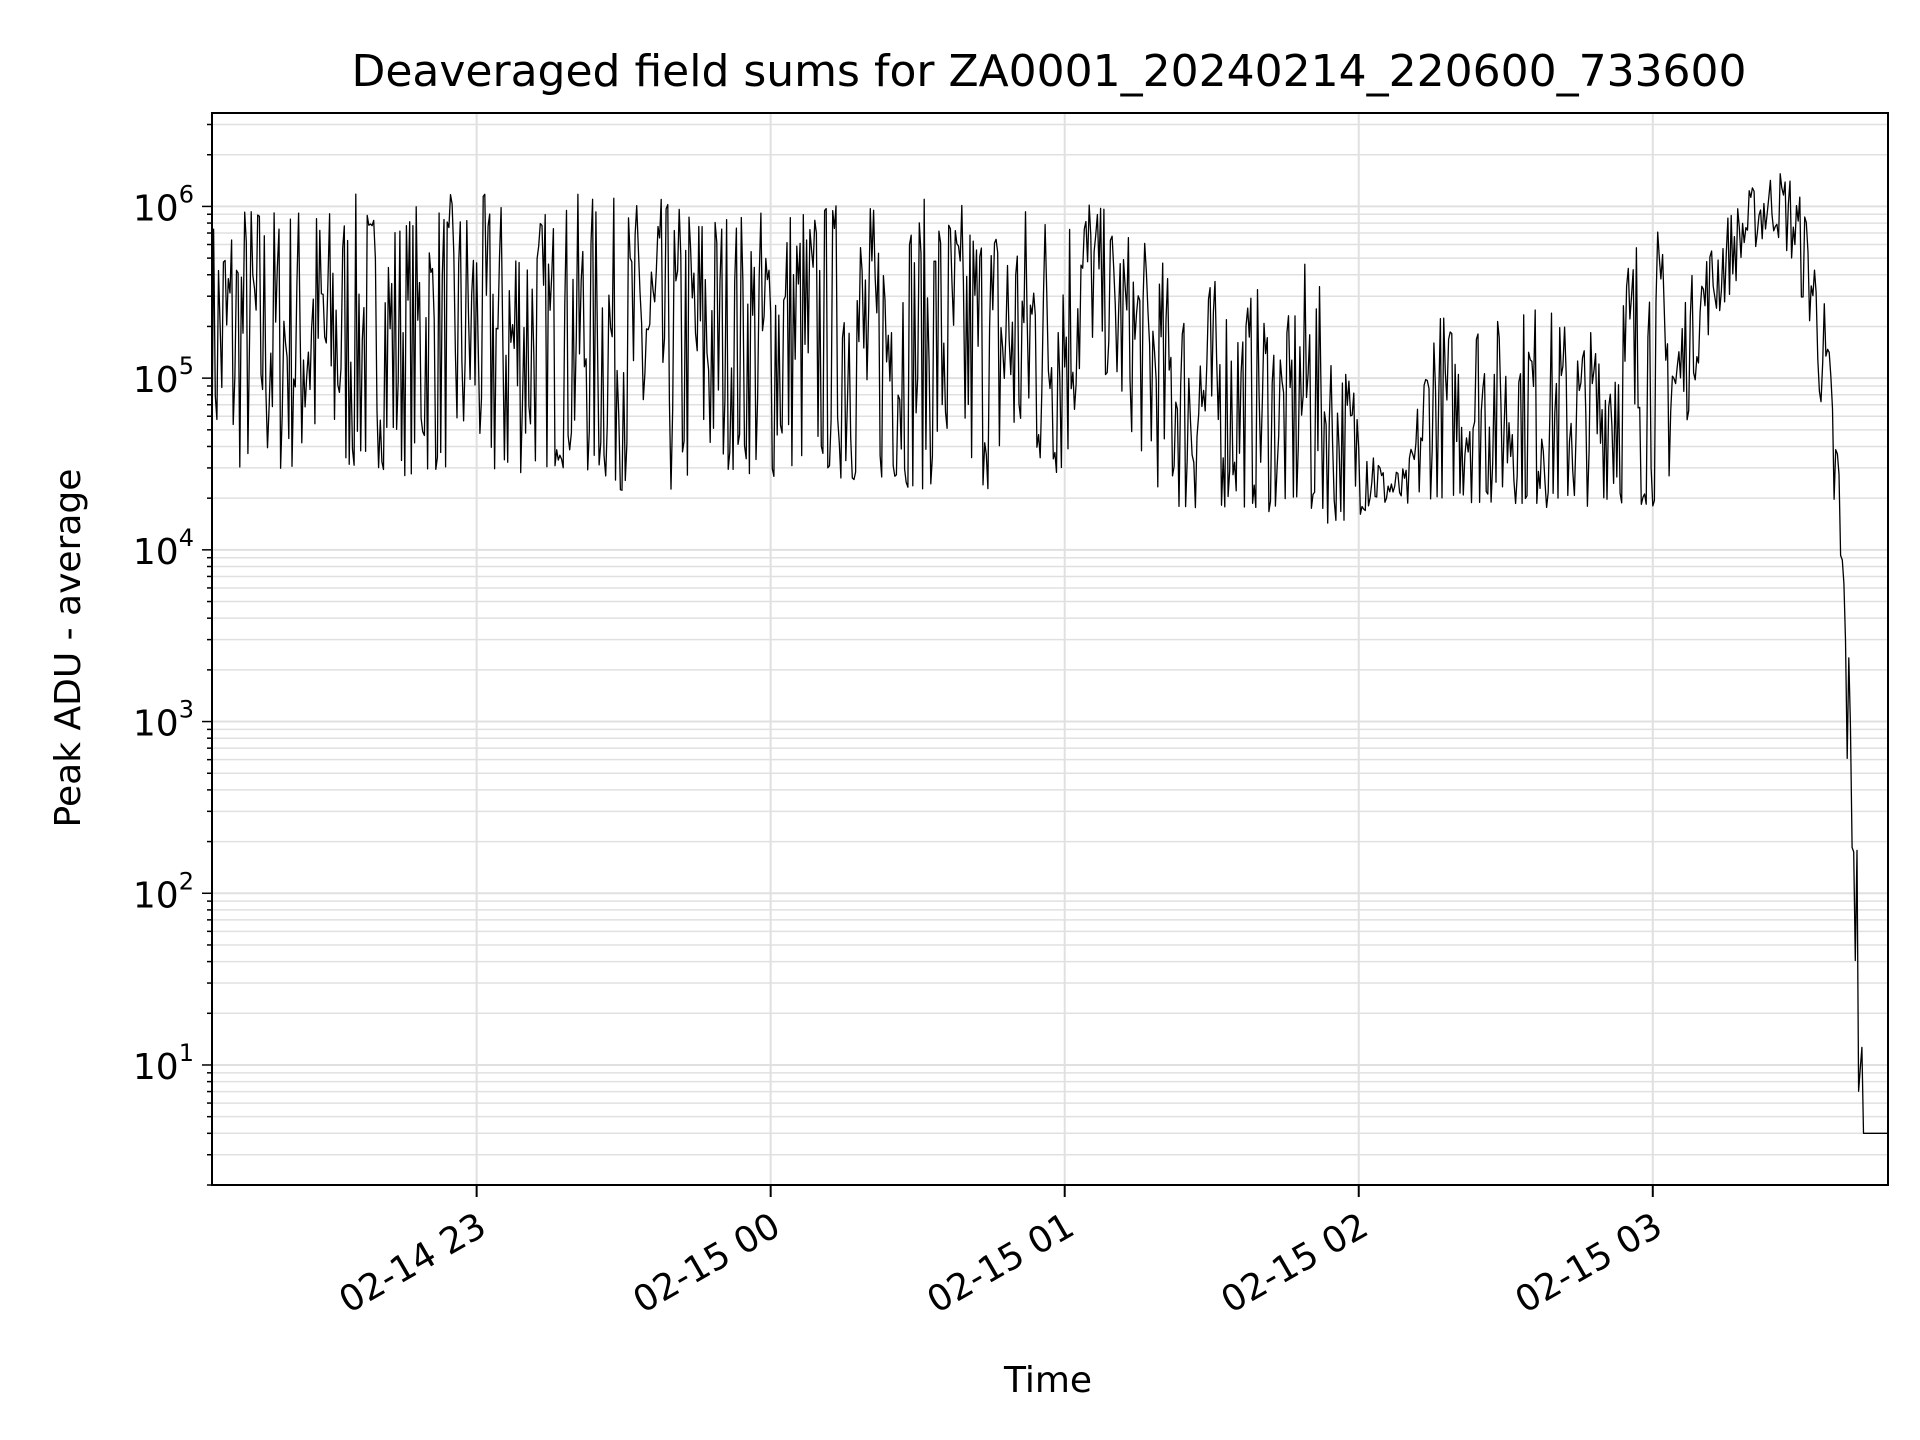 The image size is (1920, 1440). I want to click on x-tick-label: 02-14 23, so click(412, 1263).